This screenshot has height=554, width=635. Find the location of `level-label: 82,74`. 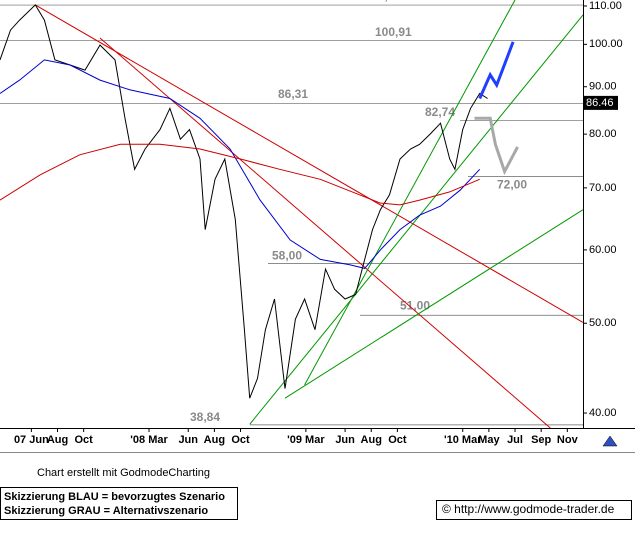

level-label: 82,74 is located at coordinates (440, 112).